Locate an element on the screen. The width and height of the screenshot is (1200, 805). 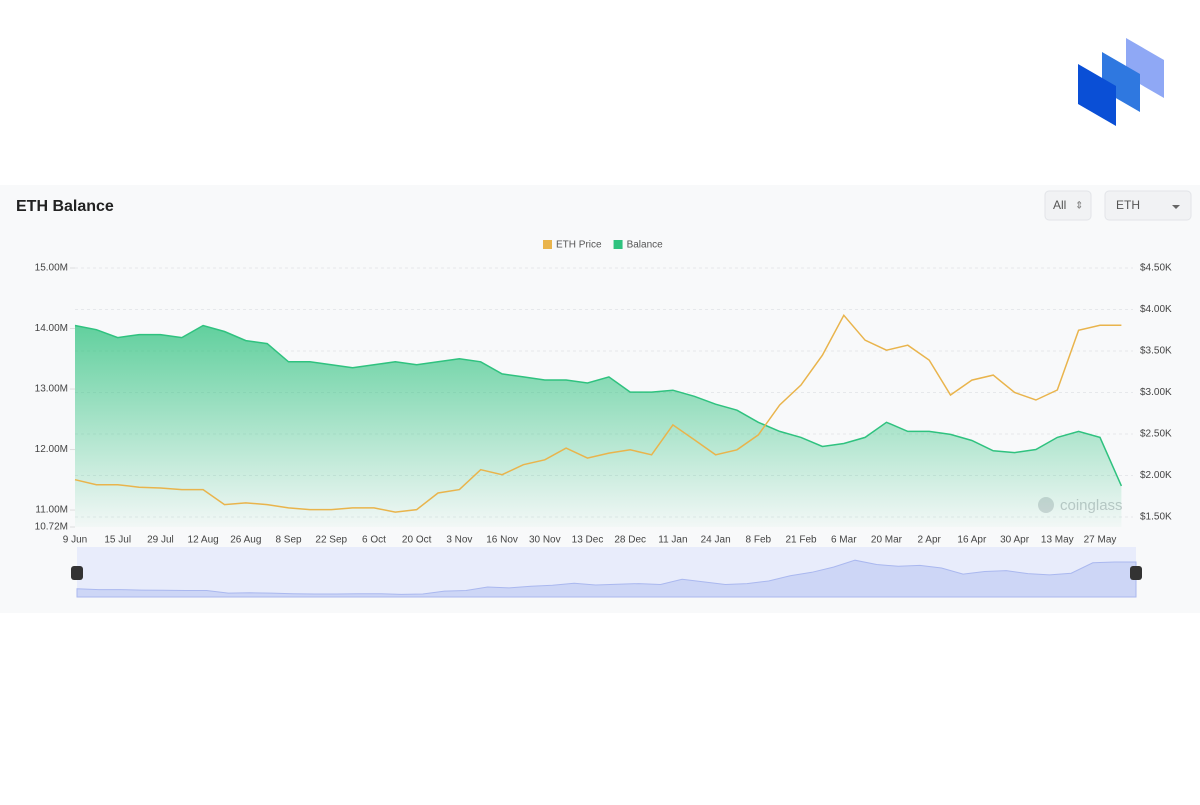
dropdown-caret is located at coordinates (1176, 207).